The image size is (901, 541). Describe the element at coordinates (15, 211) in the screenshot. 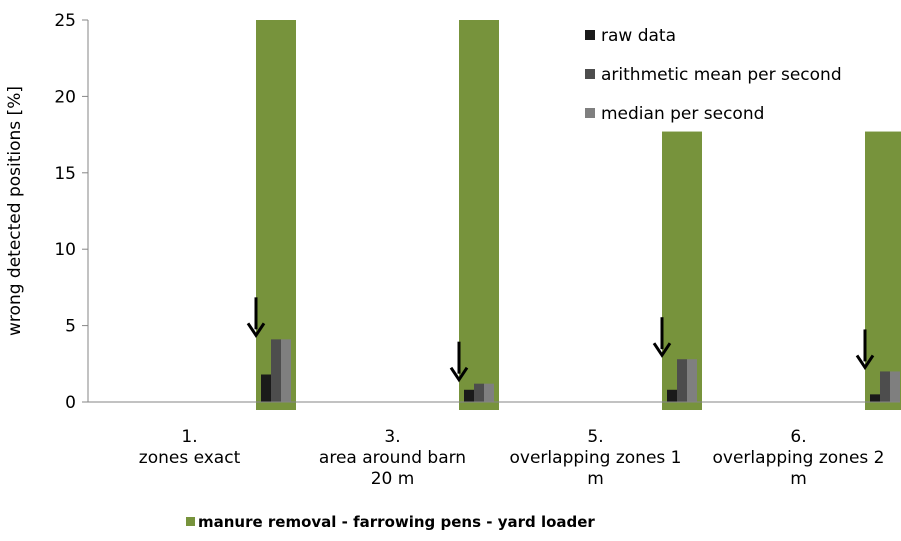

I see `y-axis-title: wrong detected positions [%]` at that location.